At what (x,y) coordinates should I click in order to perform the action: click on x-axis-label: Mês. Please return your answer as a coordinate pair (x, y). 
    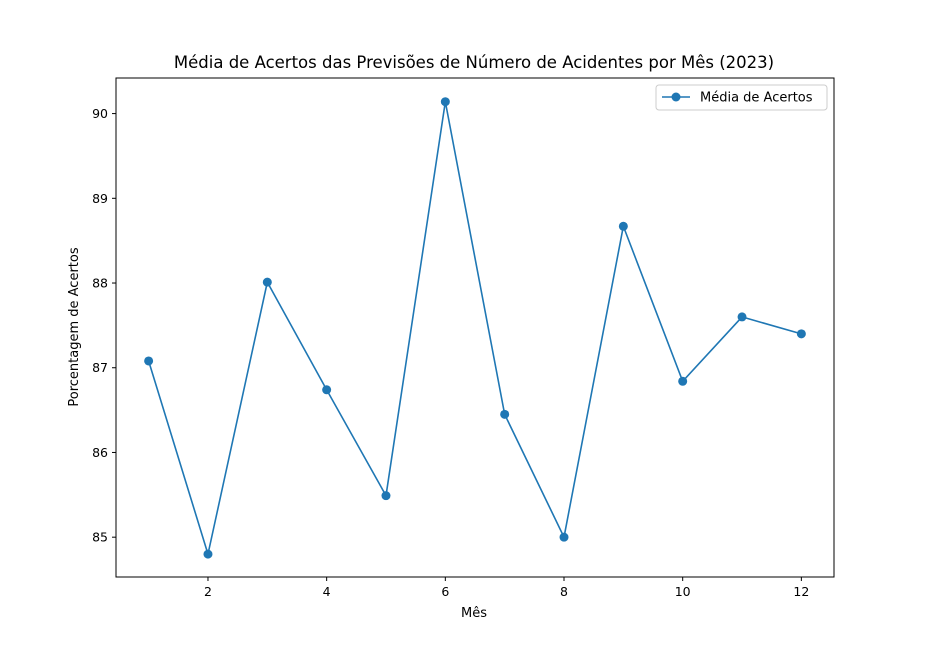
    Looking at the image, I should click on (474, 613).